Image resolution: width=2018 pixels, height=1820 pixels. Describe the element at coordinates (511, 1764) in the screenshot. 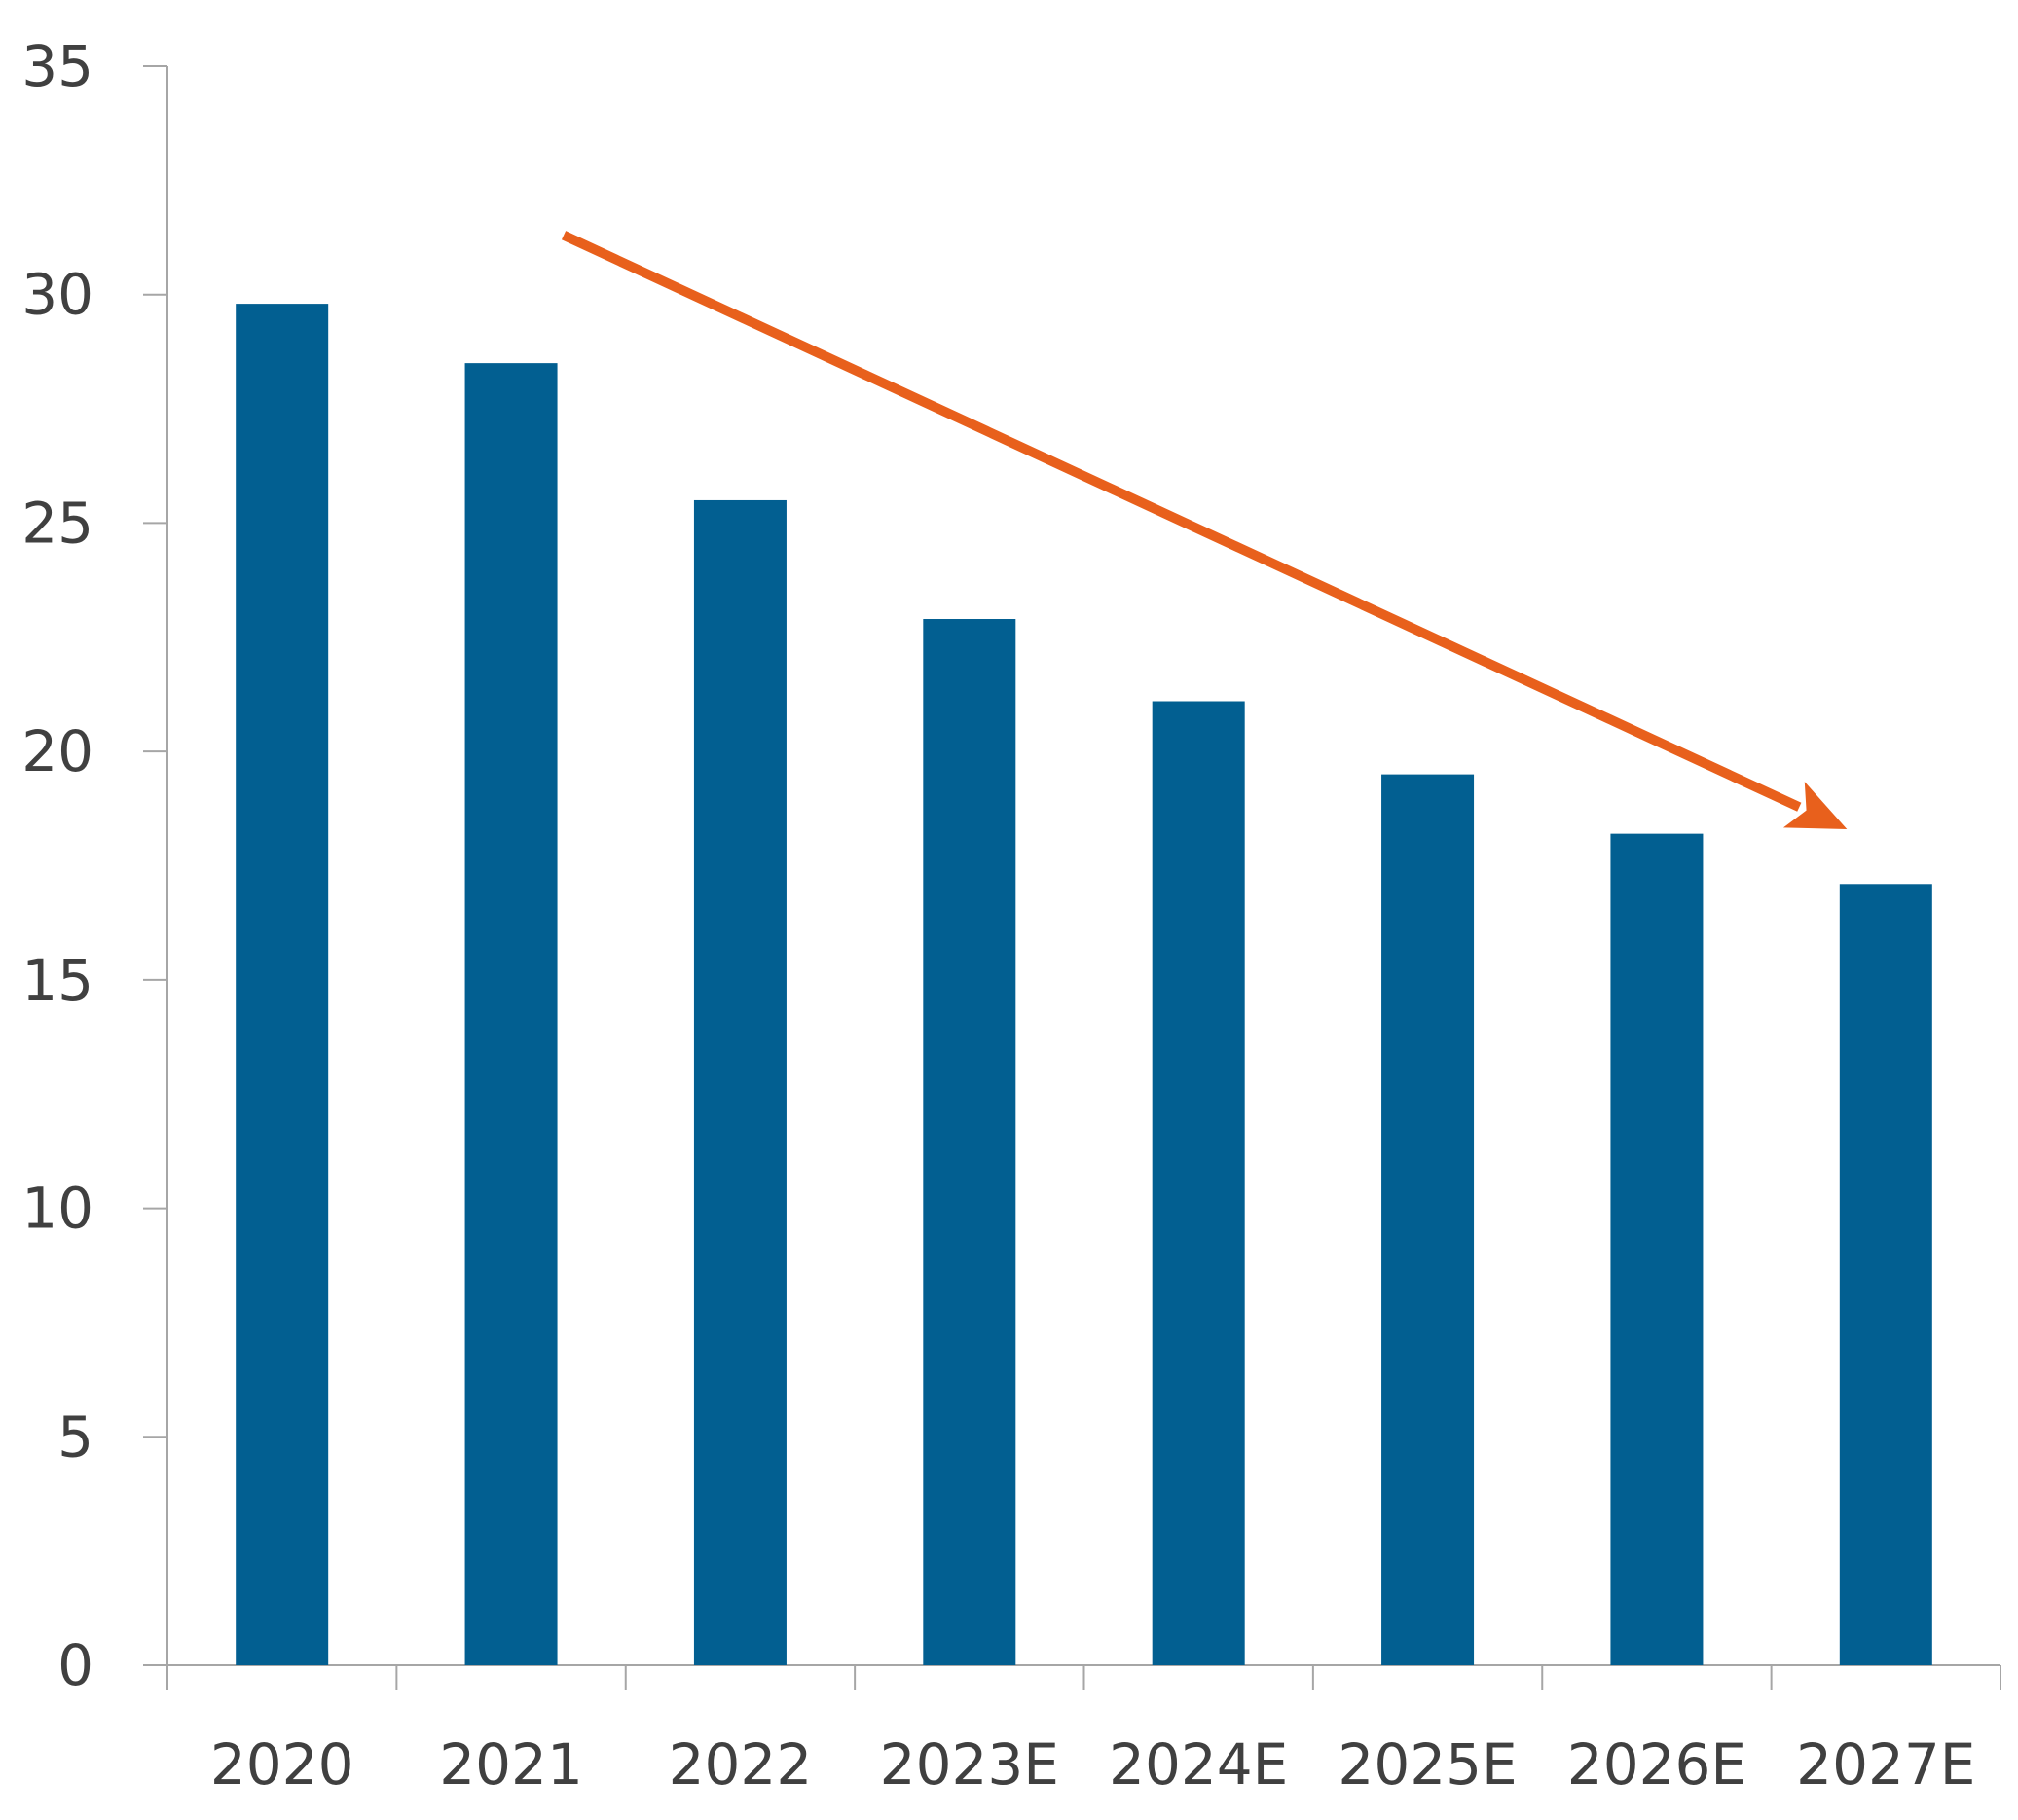

I see `x-tick-label: 2021` at that location.